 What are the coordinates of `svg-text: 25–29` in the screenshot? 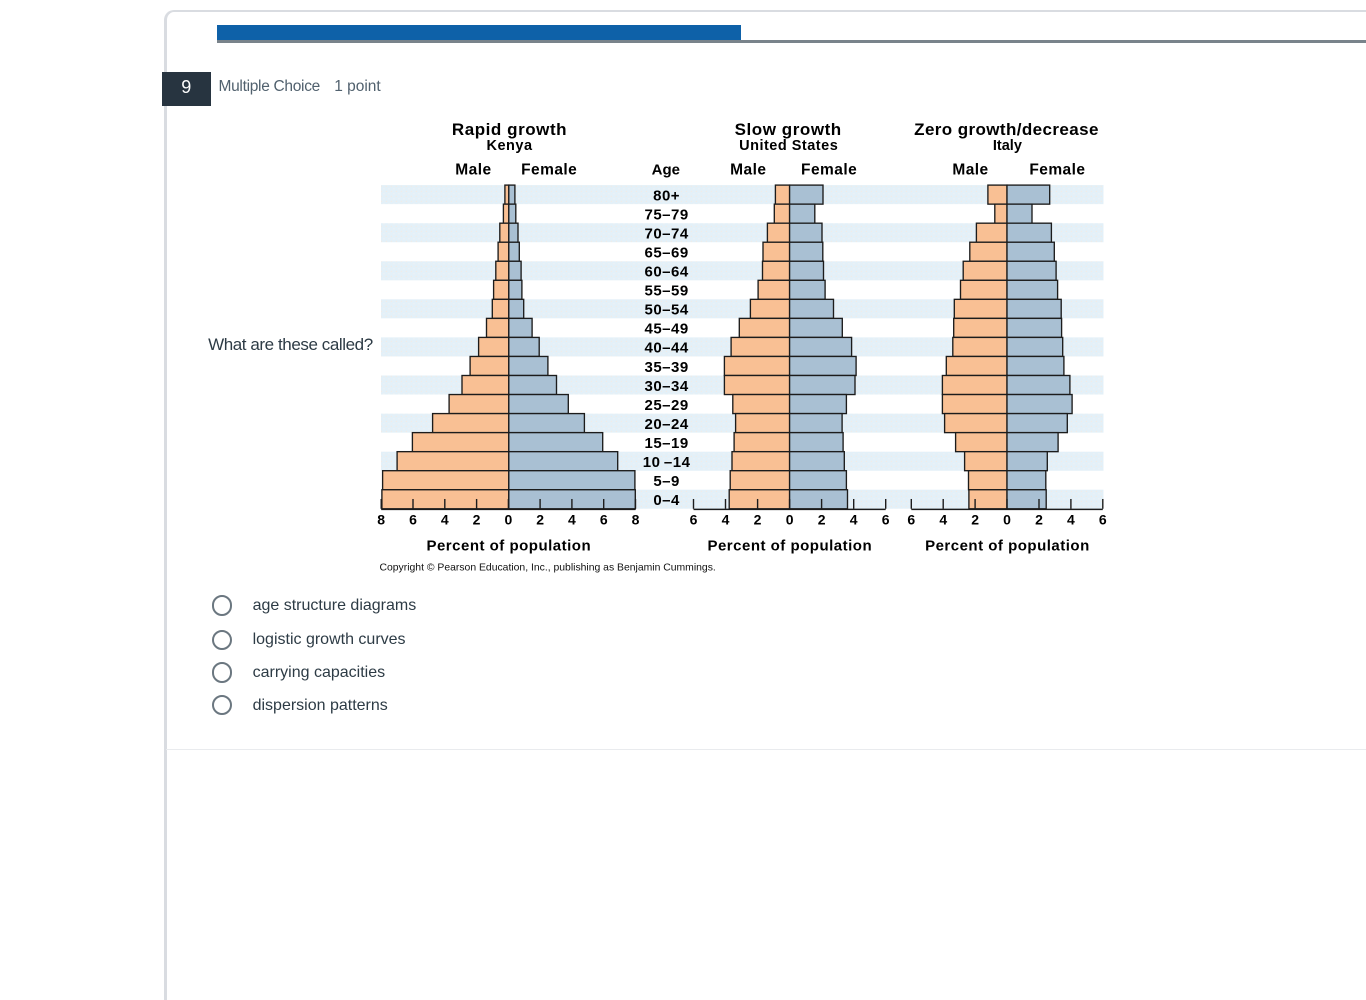 It's located at (666, 405).